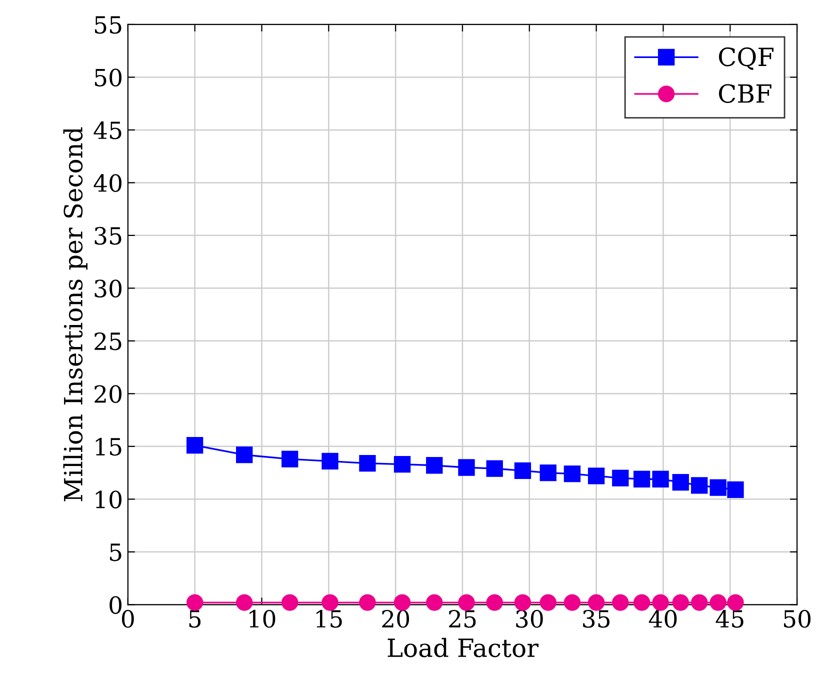  I want to click on x-tick-label: 35, so click(596, 619).